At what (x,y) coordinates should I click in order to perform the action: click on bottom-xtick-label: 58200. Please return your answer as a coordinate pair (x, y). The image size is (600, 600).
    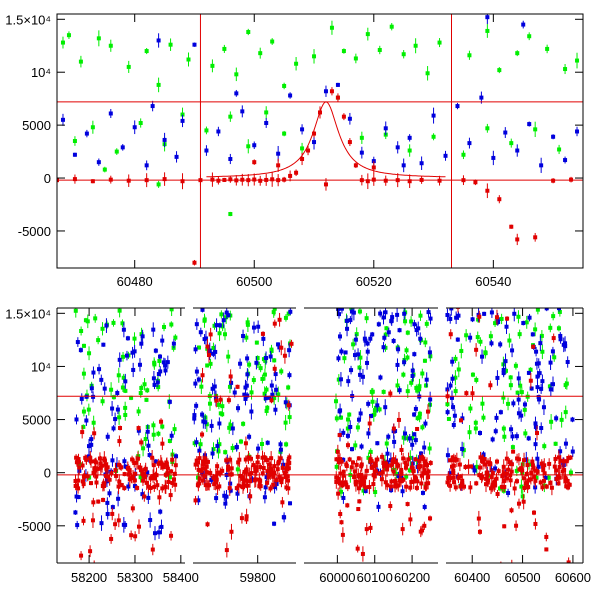
    Looking at the image, I should click on (89, 577).